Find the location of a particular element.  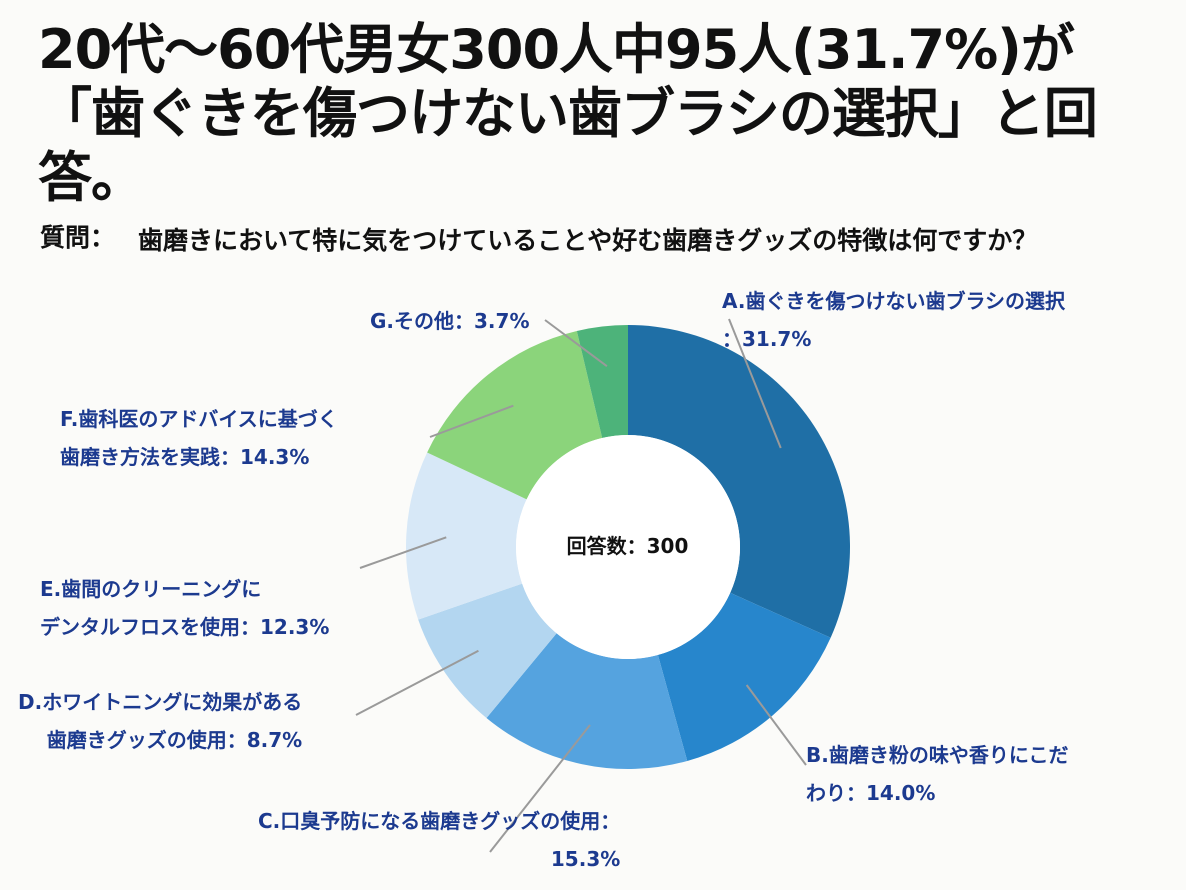

slice-label-f: F.歯科医のアドバイスに基づく 歯磨き方法を実践：14.3% is located at coordinates (199, 438).